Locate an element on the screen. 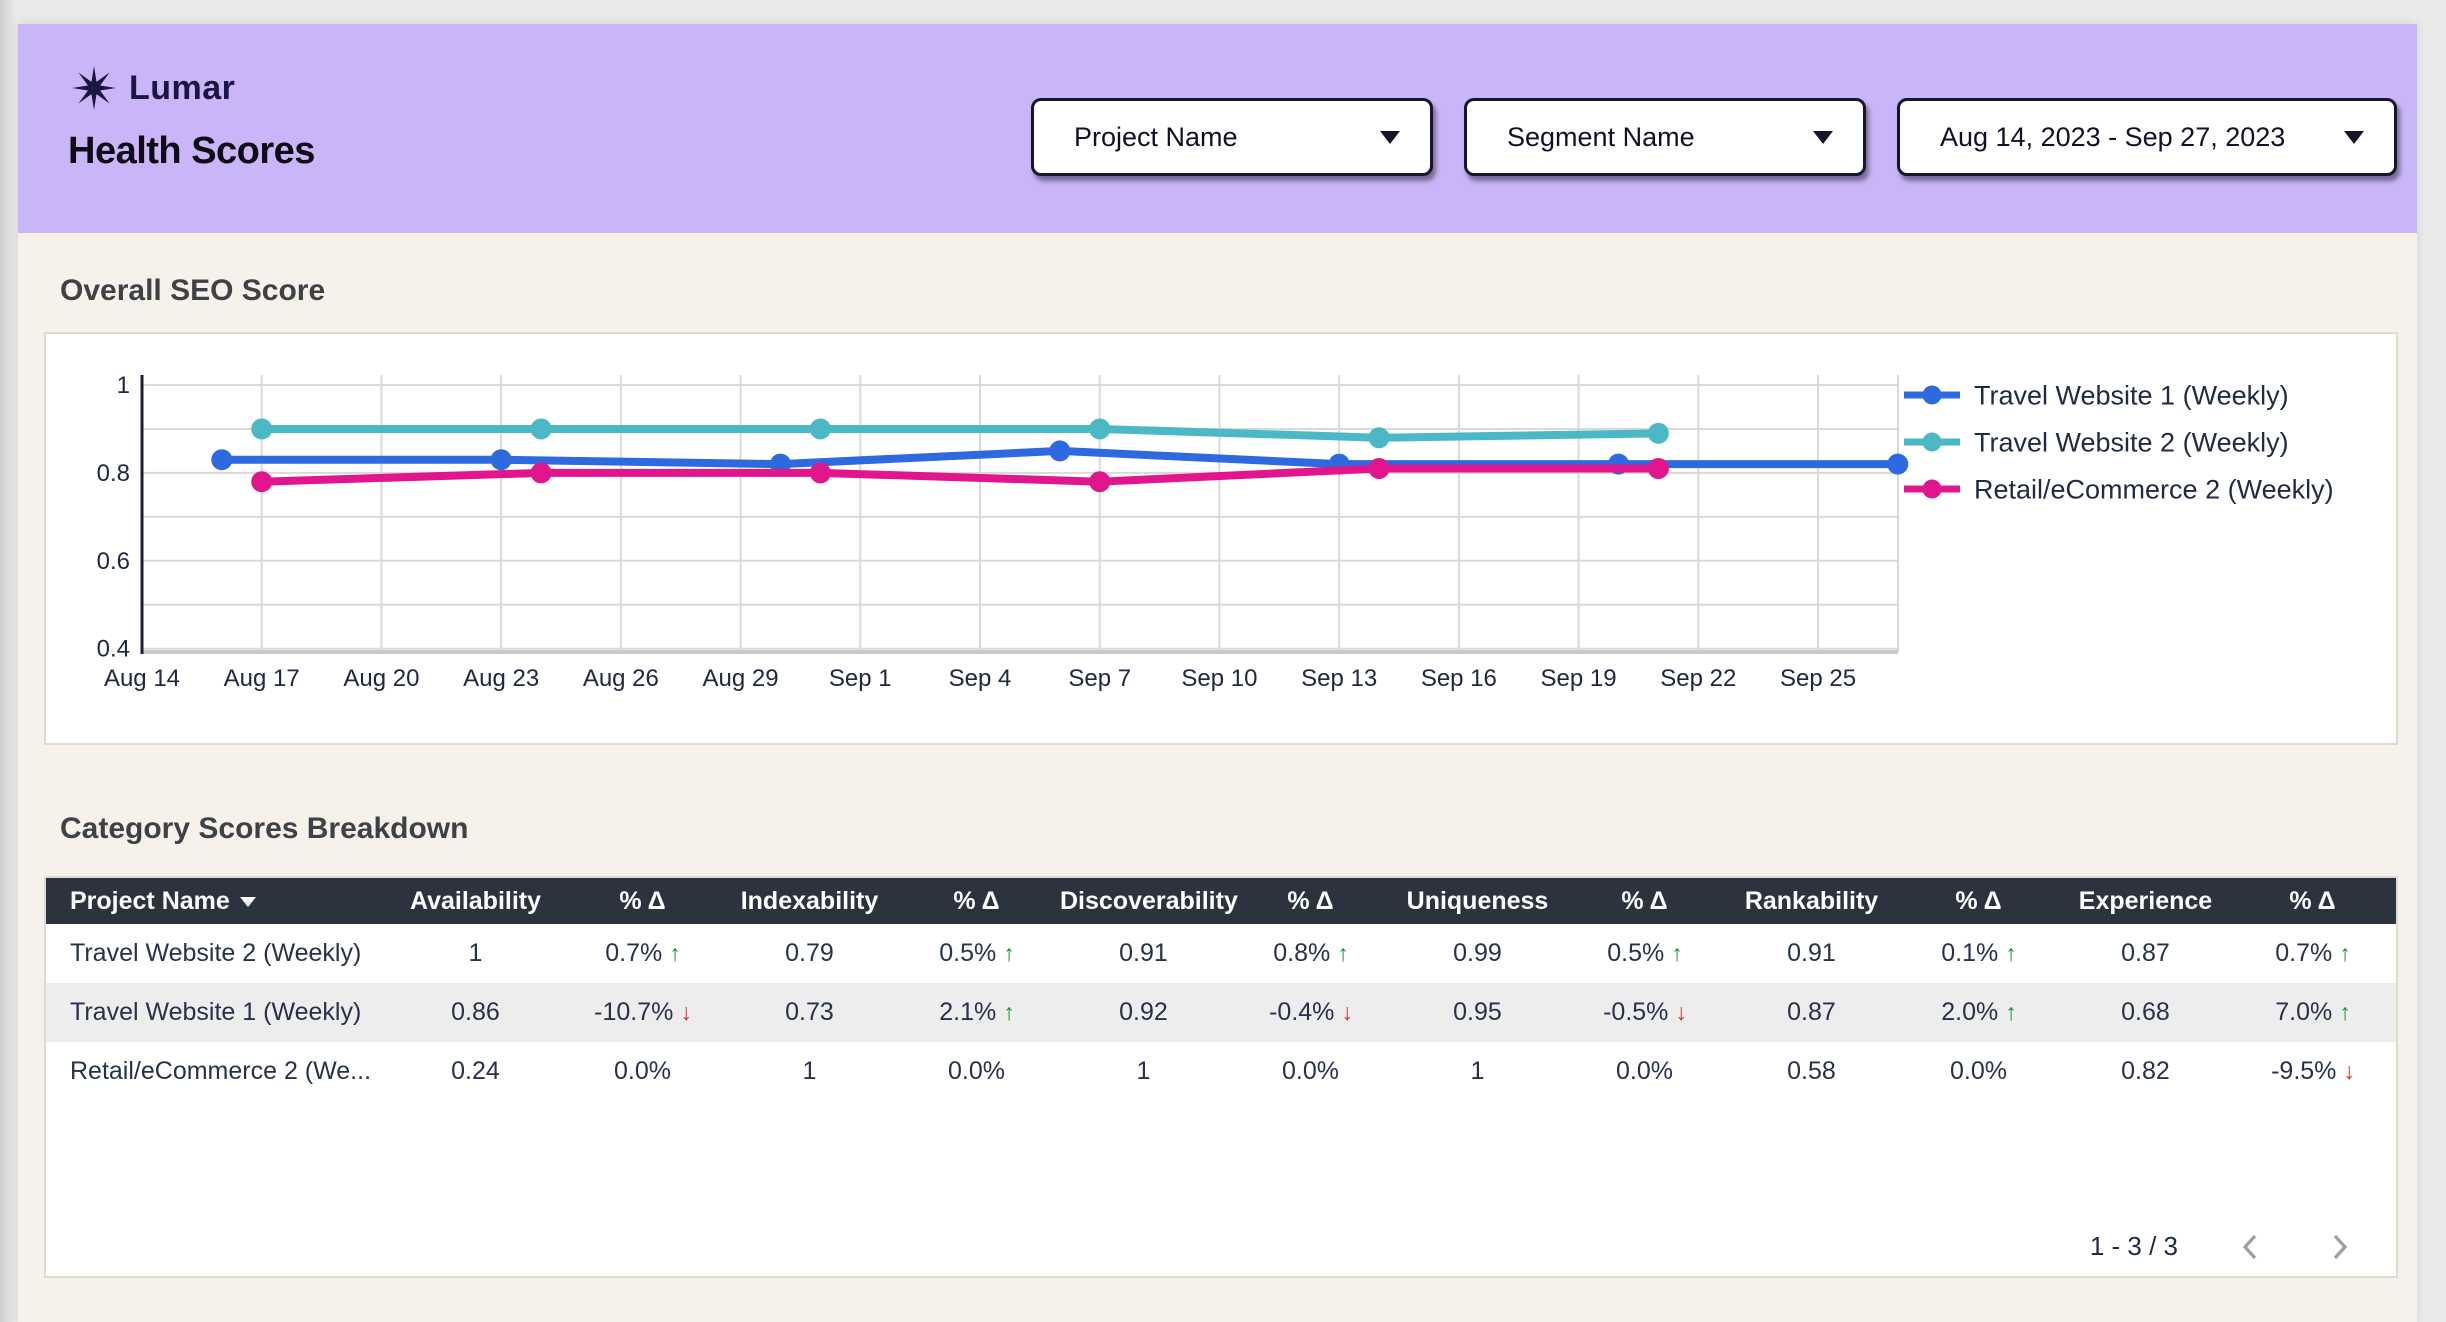  x-axis-tick-label: Aug 23 is located at coordinates (501, 678).